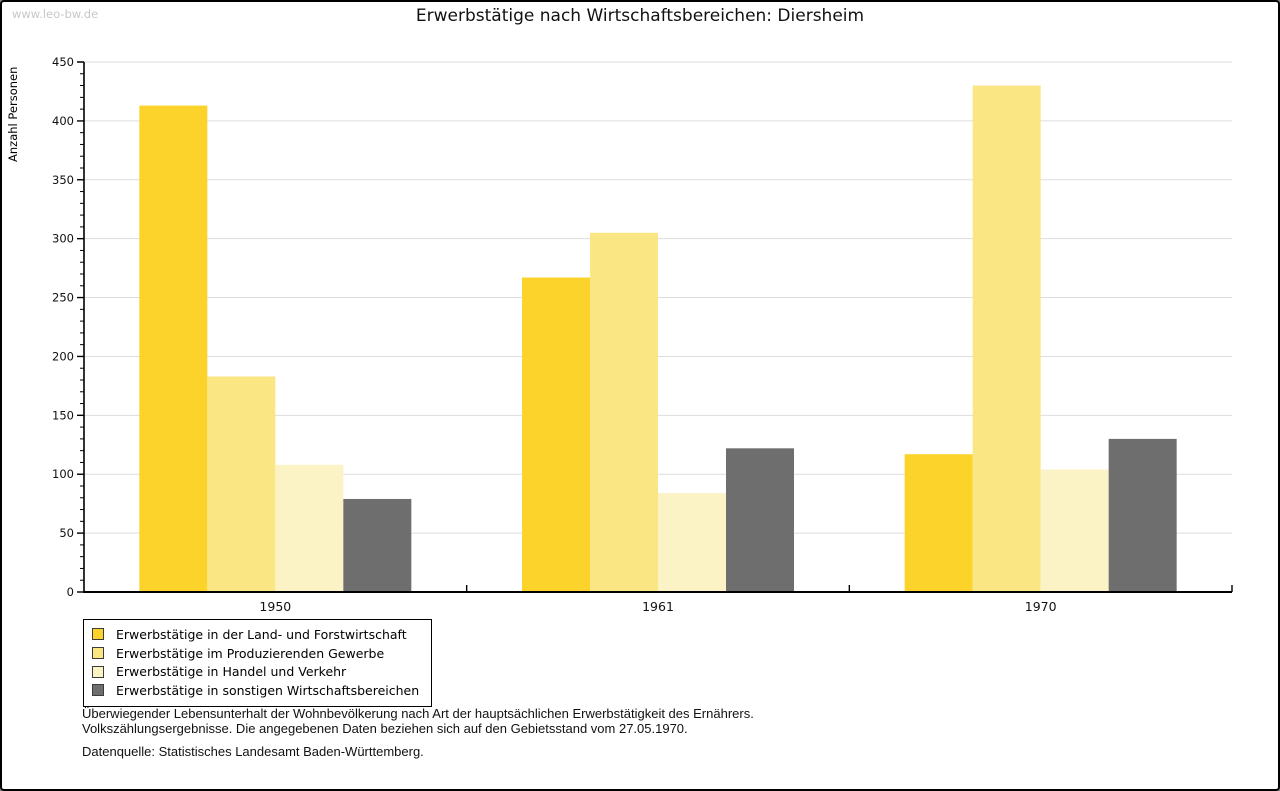 The height and width of the screenshot is (791, 1280). I want to click on bar-1961-produzierendes-gewerbe, so click(624, 412).